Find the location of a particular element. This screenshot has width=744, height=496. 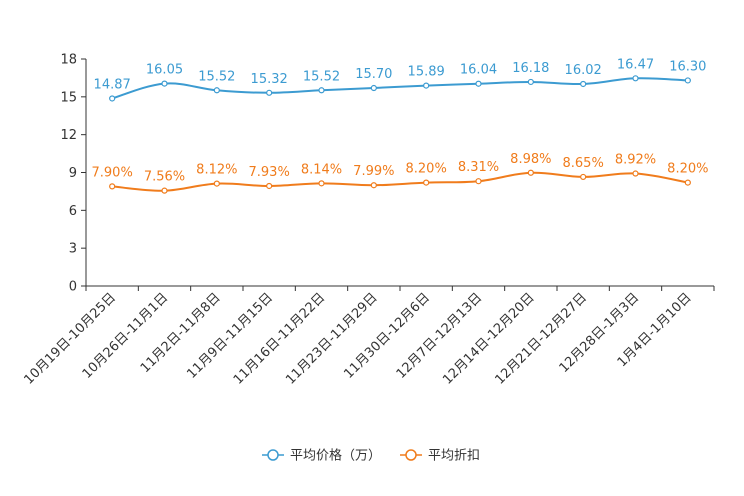

x-category-label: 12月21日-12月27日 is located at coordinates (541, 338).